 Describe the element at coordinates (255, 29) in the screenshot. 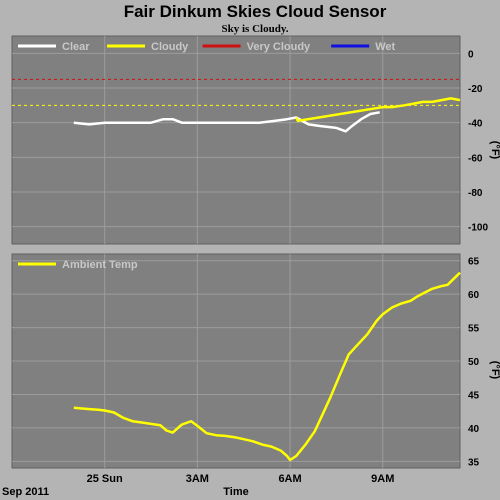

I see `page-subtitle: Sky is Cloudy.` at that location.